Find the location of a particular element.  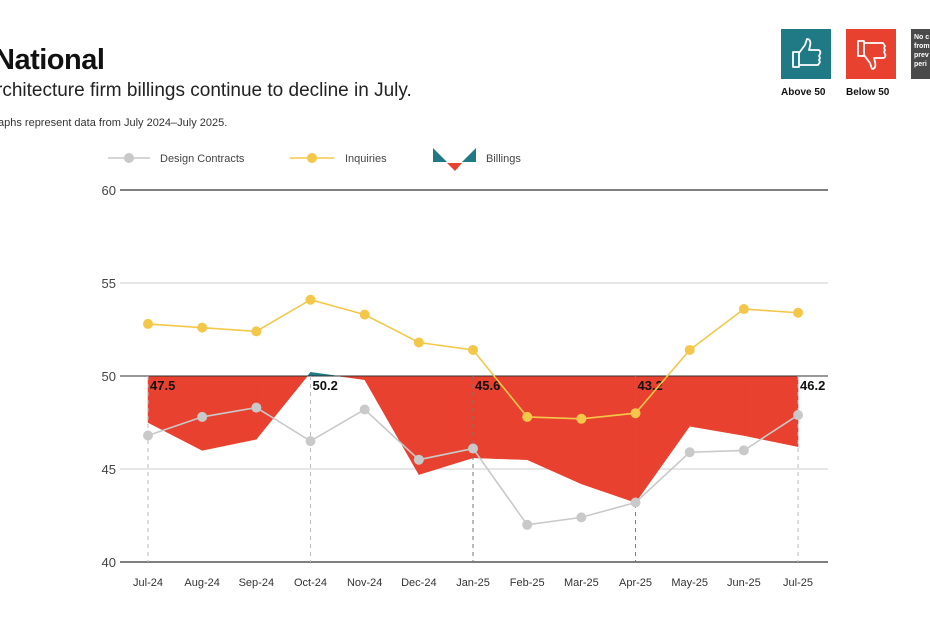

x-tick-label: Jan-25 is located at coordinates (473, 583).